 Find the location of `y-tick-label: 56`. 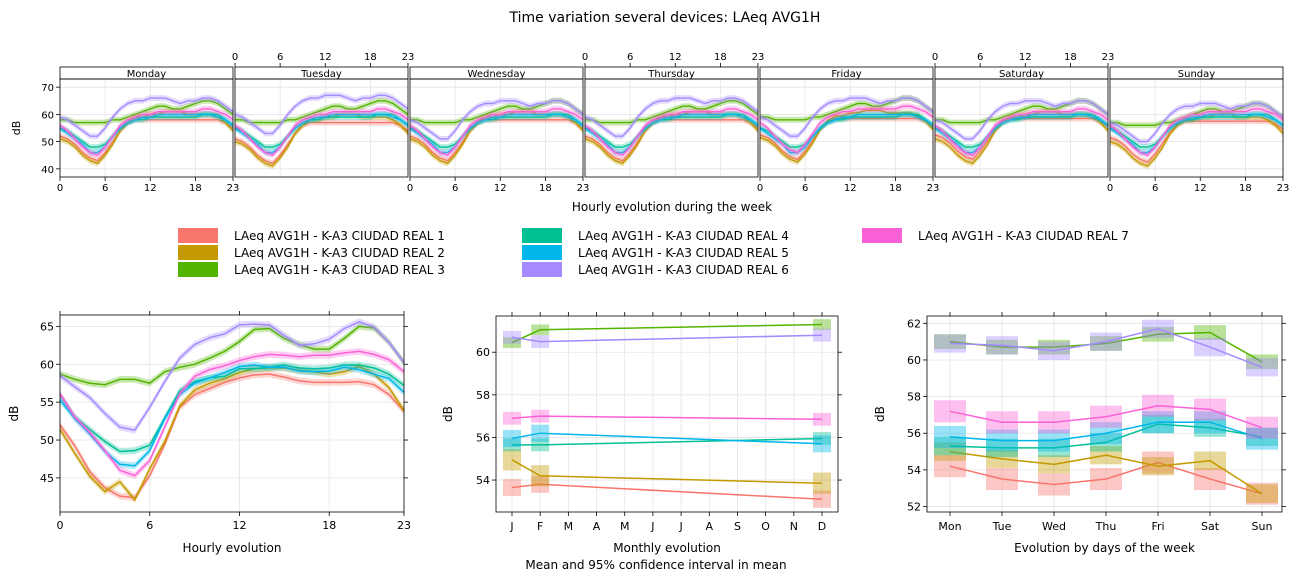

y-tick-label: 56 is located at coordinates (483, 437).